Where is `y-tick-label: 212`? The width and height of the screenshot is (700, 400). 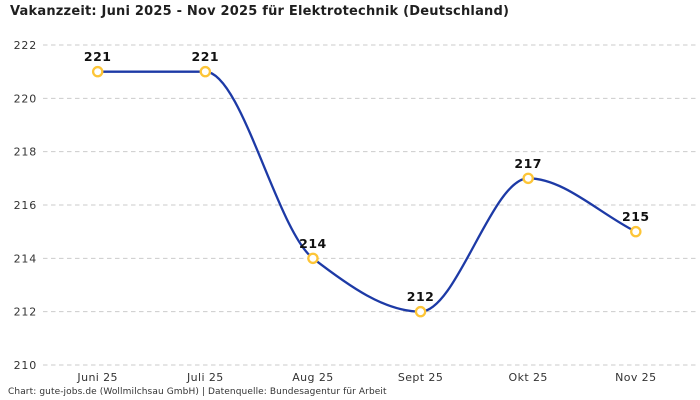 y-tick-label: 212 is located at coordinates (25, 312).